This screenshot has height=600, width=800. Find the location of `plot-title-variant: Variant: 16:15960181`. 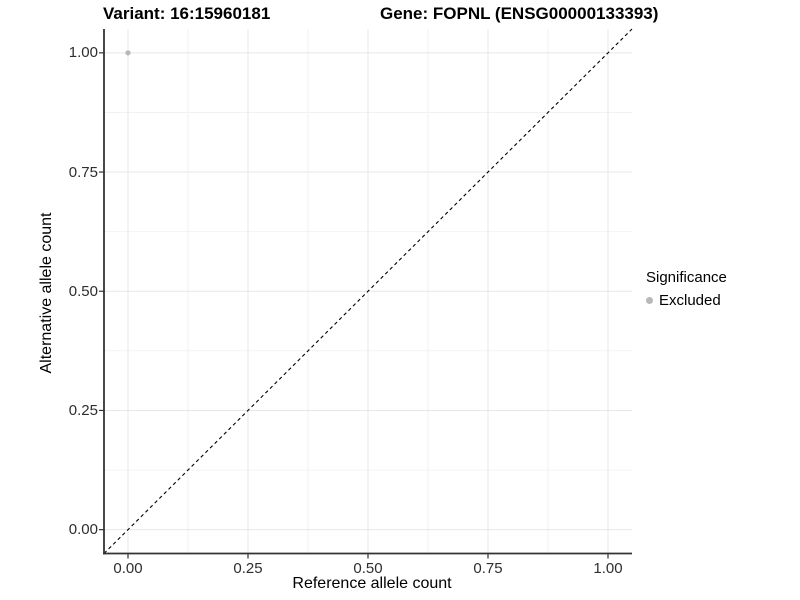

plot-title-variant: Variant: 16:15960181 is located at coordinates (187, 13).